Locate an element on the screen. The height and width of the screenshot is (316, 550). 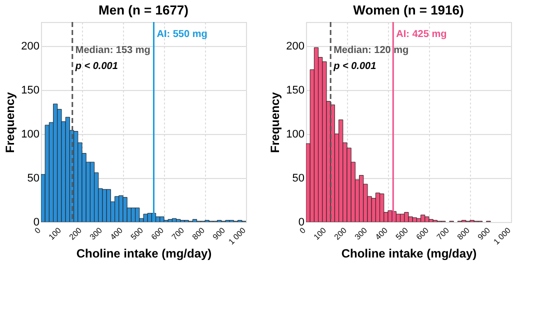
chart-title: Women (n = 1916) is located at coordinates (408, 10).